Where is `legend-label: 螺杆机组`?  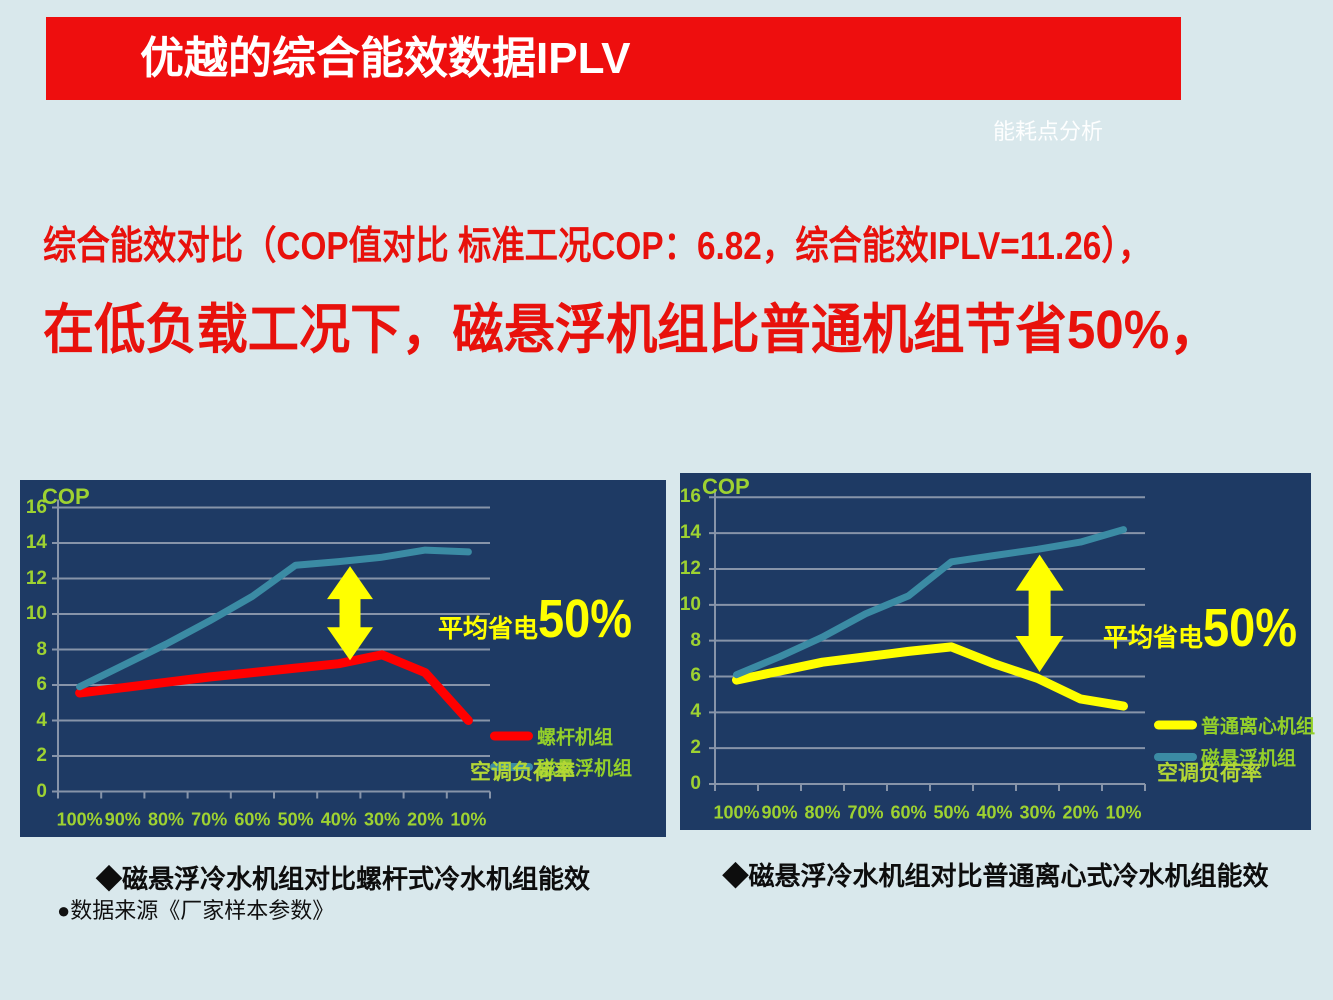
legend-label: 螺杆机组 is located at coordinates (575, 738).